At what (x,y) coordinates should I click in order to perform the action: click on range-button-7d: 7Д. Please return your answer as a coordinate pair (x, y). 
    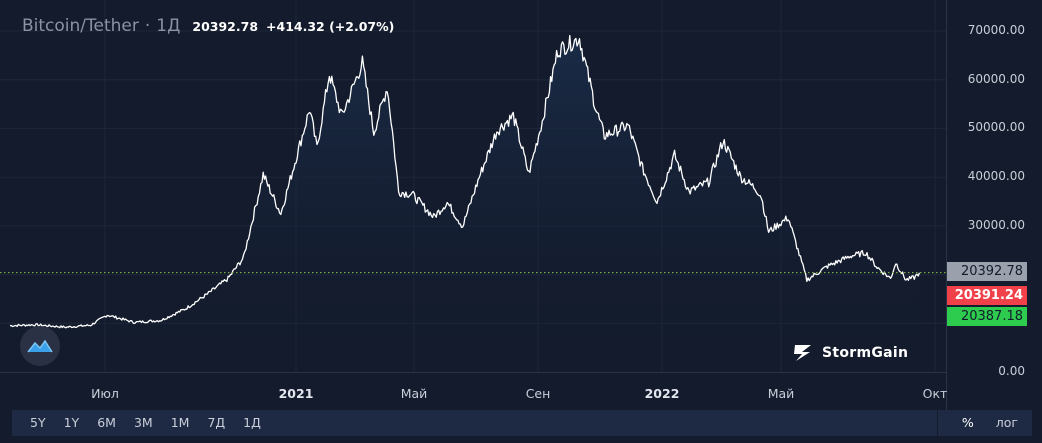
    Looking at the image, I should click on (216, 422).